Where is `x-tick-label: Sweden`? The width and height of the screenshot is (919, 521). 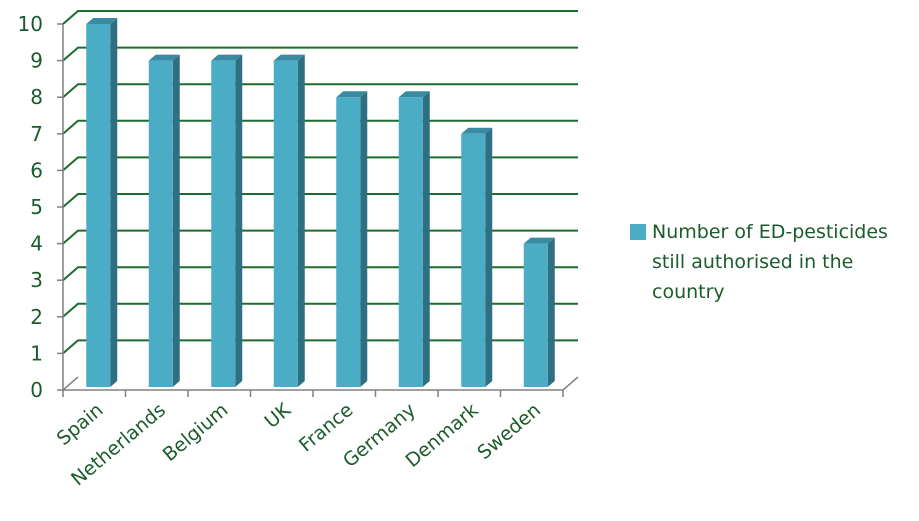 x-tick-label: Sweden is located at coordinates (509, 431).